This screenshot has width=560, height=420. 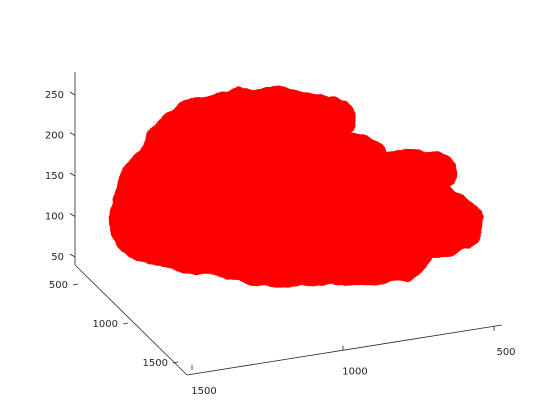 I want to click on z-tick-50-mark, so click(x=72, y=255).